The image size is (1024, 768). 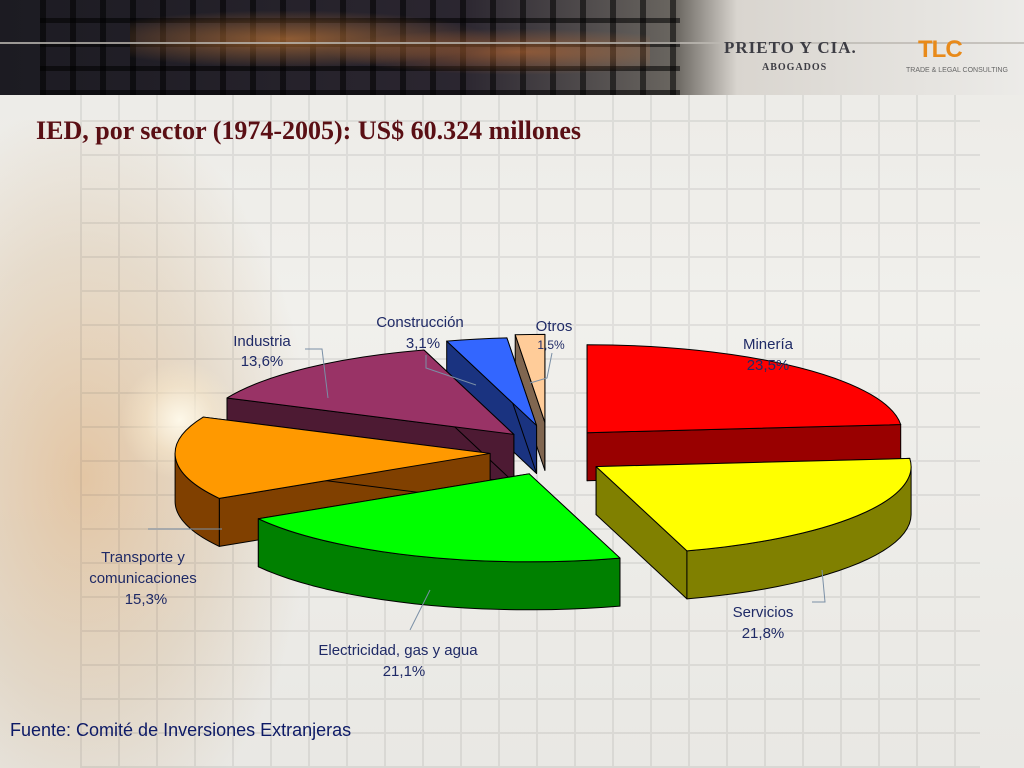 What do you see at coordinates (512, 43) in the screenshot?
I see `header-divider` at bounding box center [512, 43].